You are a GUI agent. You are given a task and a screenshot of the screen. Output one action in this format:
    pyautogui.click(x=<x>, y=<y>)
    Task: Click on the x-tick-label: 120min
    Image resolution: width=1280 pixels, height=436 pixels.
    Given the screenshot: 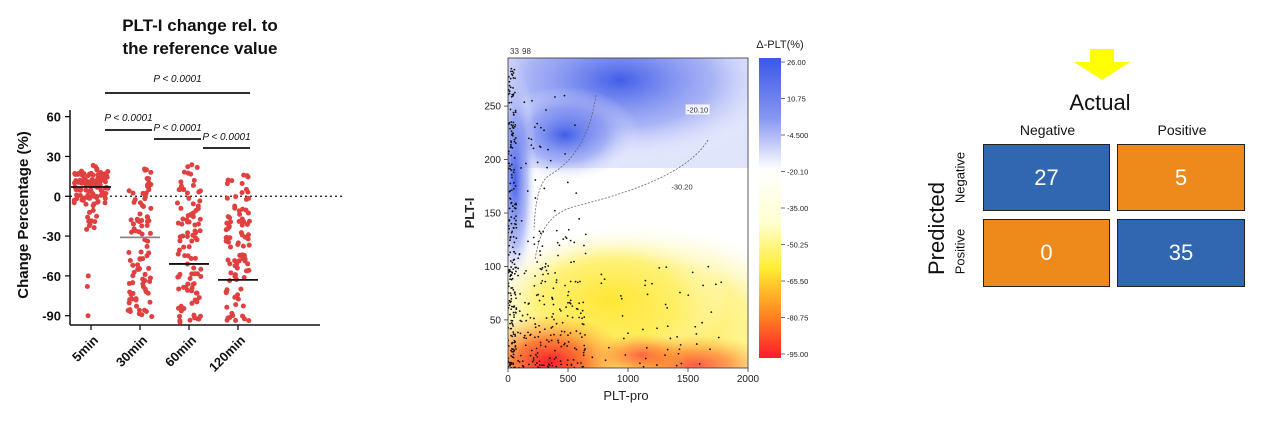 What is the action you would take?
    pyautogui.click(x=227, y=353)
    